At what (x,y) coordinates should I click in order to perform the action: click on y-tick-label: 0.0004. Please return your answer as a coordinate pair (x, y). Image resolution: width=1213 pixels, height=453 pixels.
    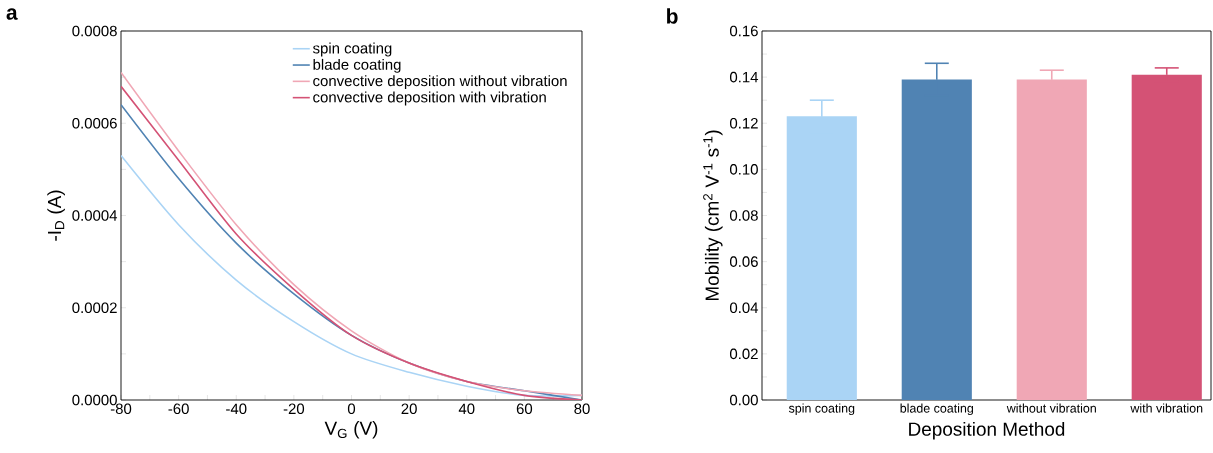
    Looking at the image, I should click on (95, 215).